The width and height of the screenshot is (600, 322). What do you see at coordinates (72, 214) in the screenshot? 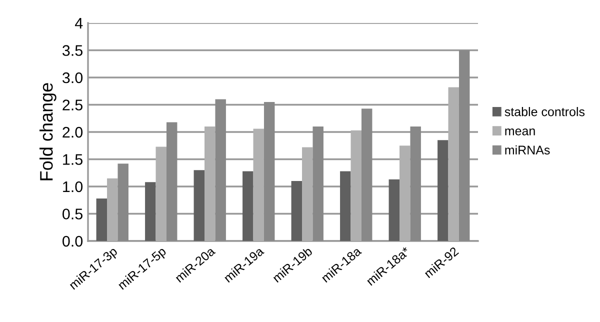
I see `y-tick-label: 0.5` at bounding box center [72, 214].